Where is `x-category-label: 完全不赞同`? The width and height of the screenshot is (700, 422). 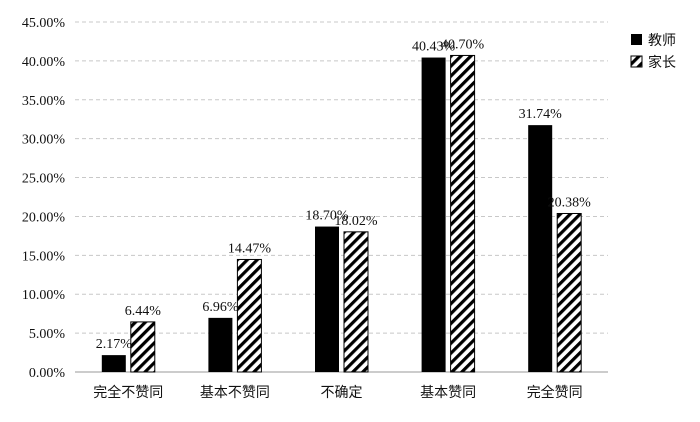
x-category-label: 完全不赞同 is located at coordinates (128, 392).